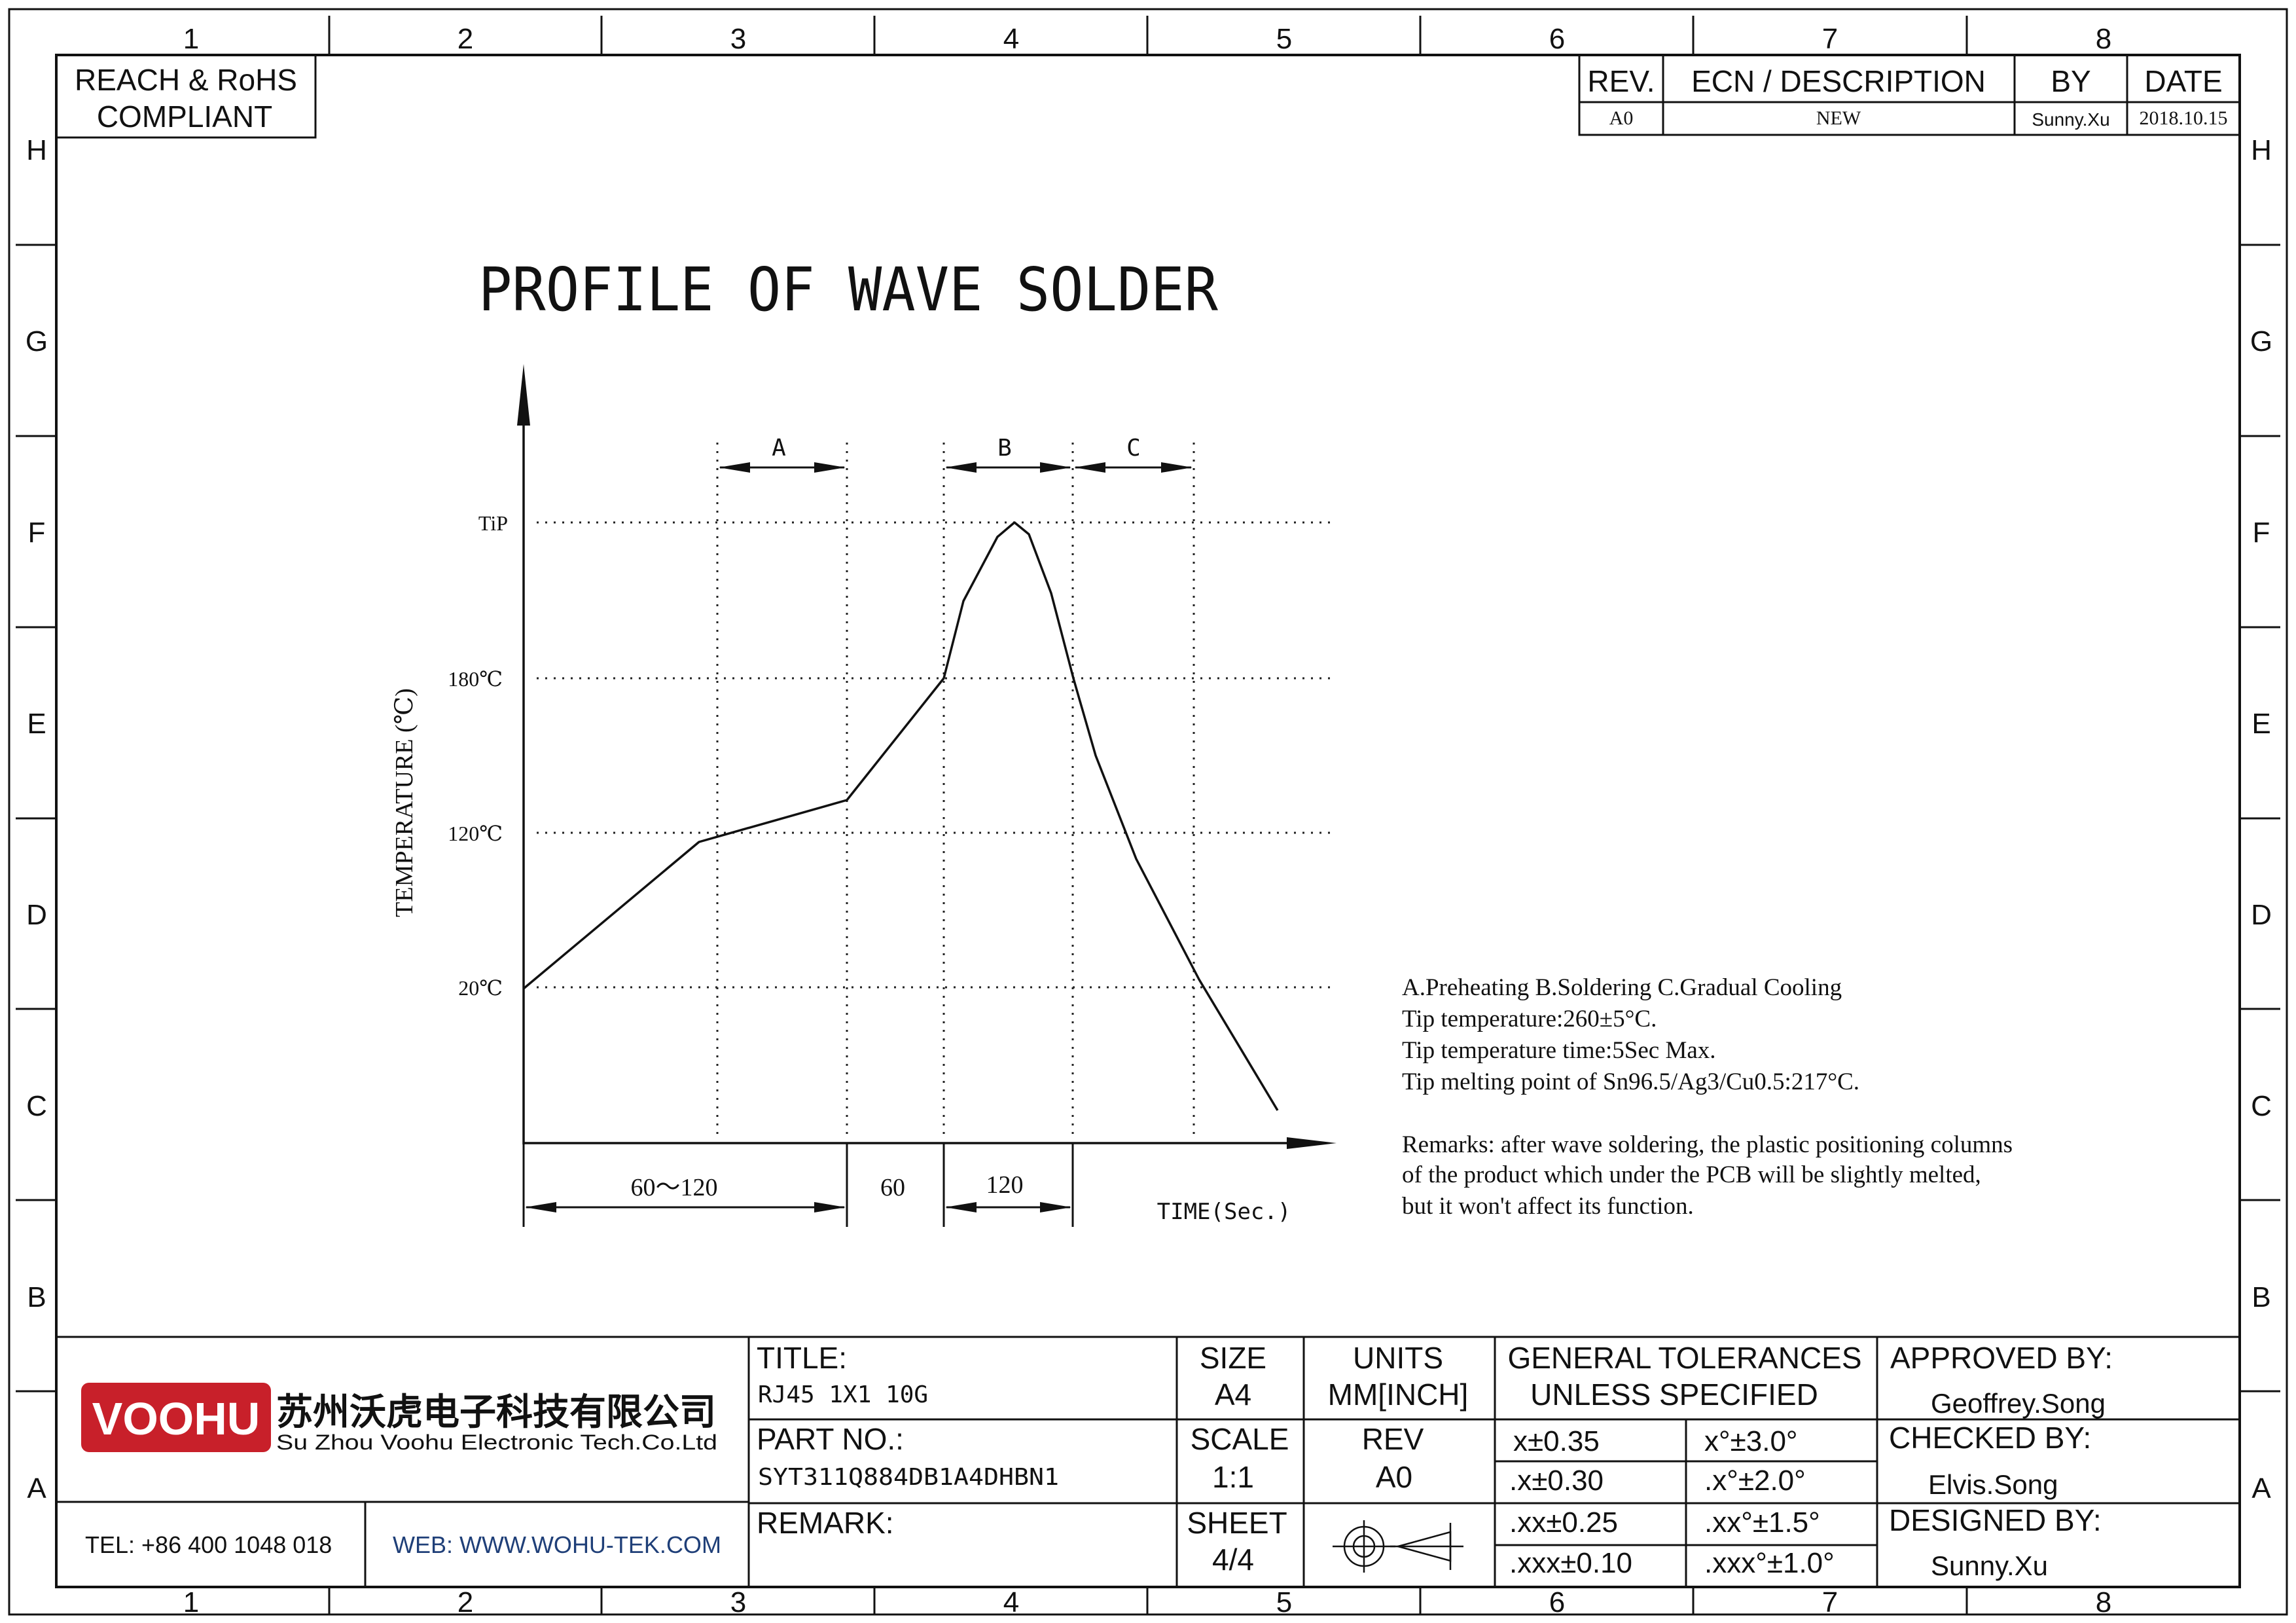 The height and width of the screenshot is (1623, 2296). Describe the element at coordinates (1751, 1441) in the screenshot. I see `tolerance-angular-0: x°±3.0°` at that location.